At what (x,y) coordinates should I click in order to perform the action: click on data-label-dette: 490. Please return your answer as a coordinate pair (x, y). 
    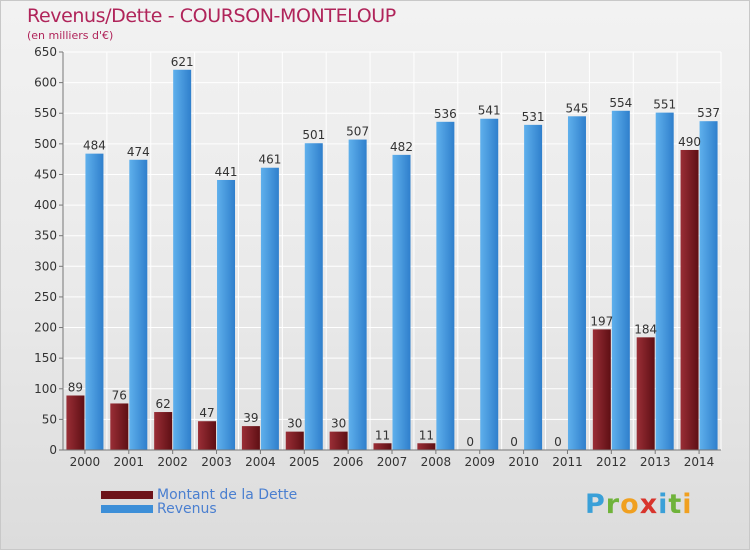
    Looking at the image, I should click on (689, 142).